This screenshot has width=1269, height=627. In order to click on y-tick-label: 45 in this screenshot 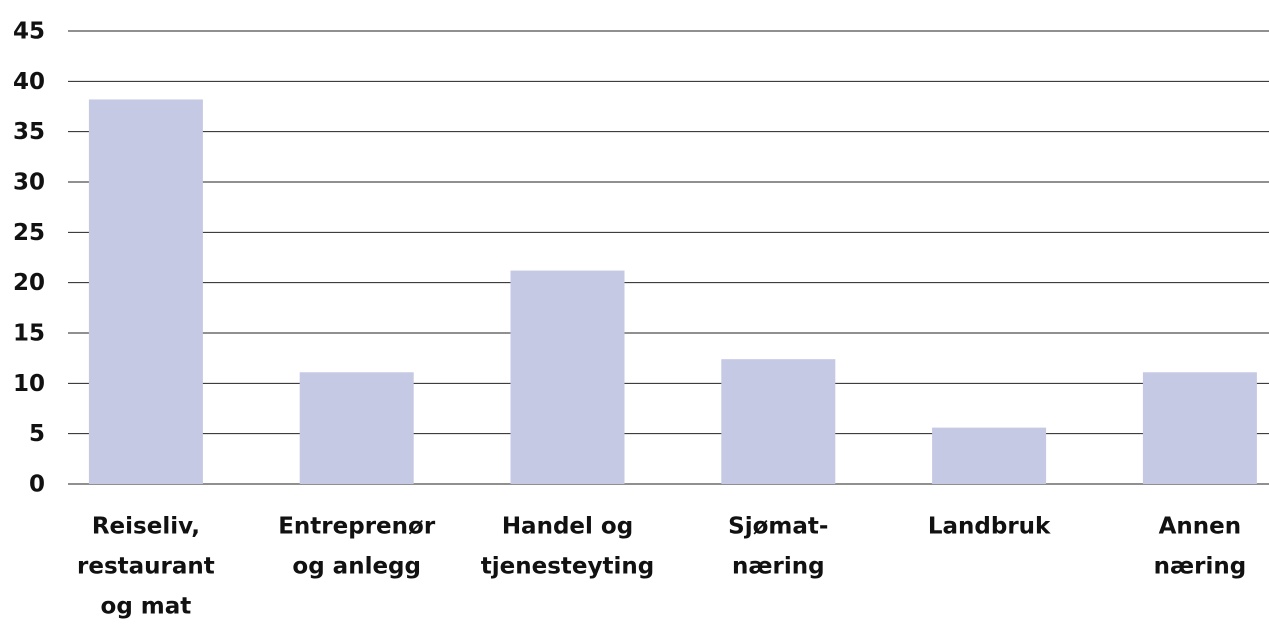, I will do `click(29, 32)`.